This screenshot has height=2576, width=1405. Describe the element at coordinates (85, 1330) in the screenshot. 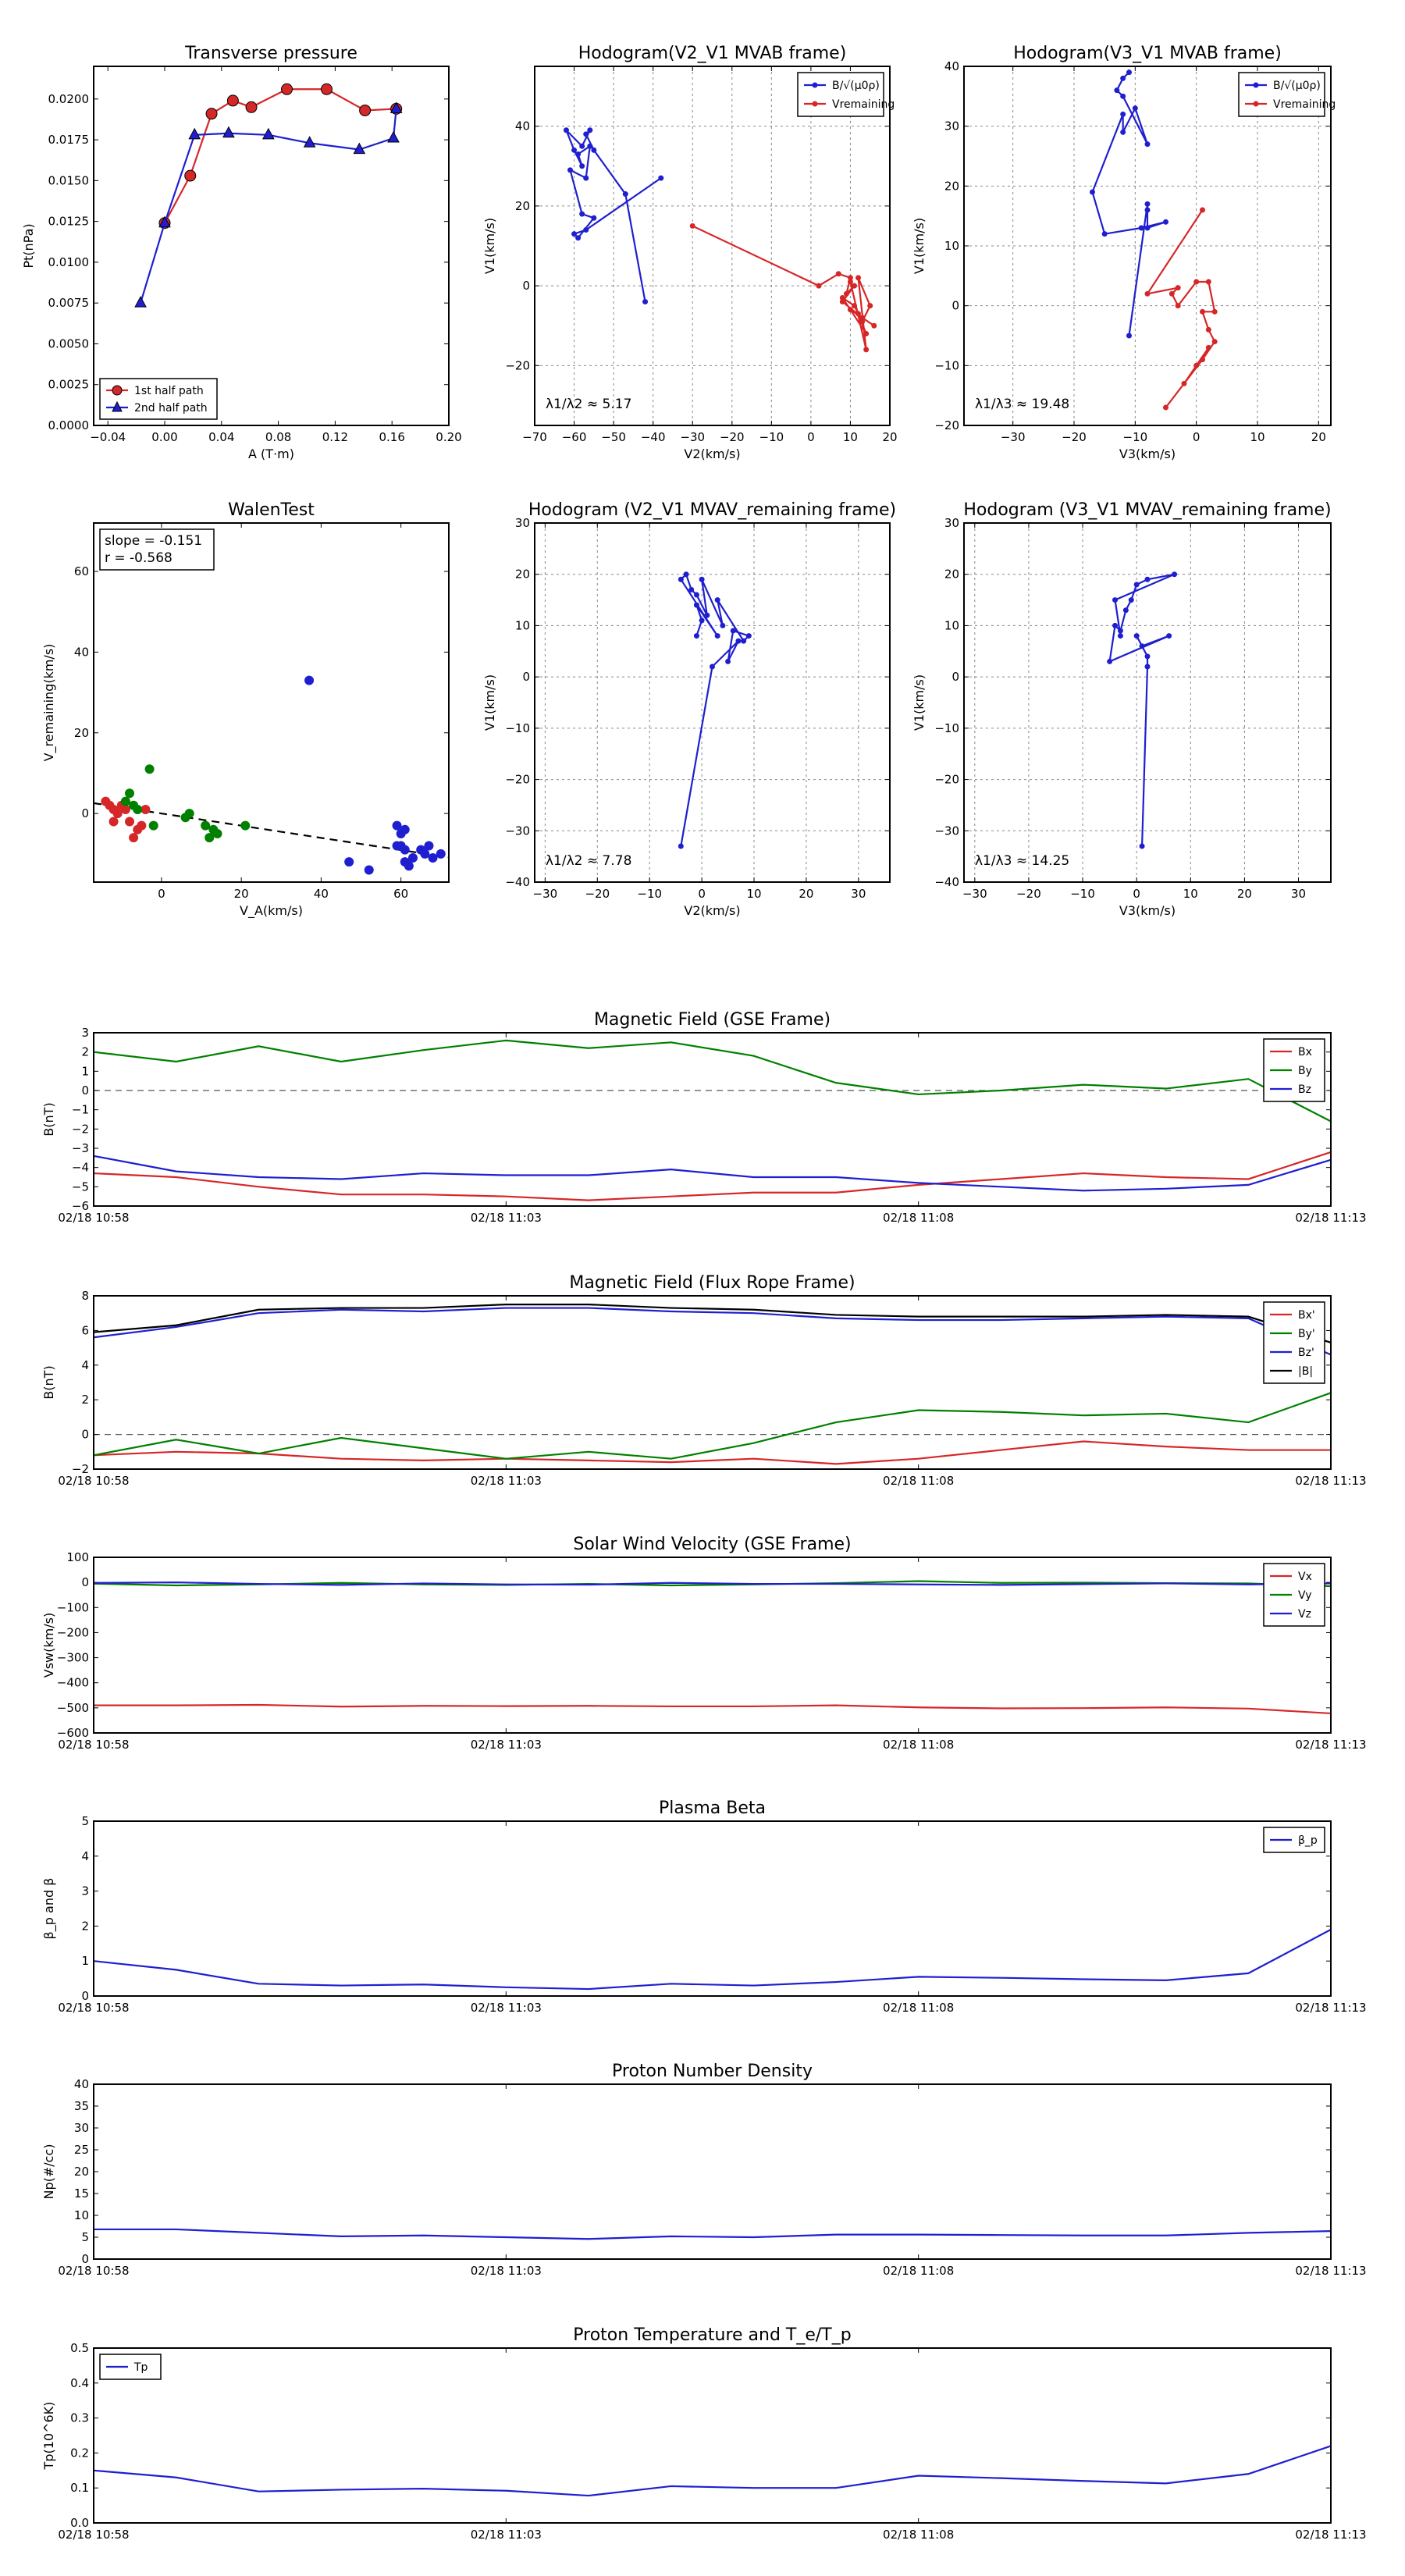

I see `y-tick-label: 6` at that location.